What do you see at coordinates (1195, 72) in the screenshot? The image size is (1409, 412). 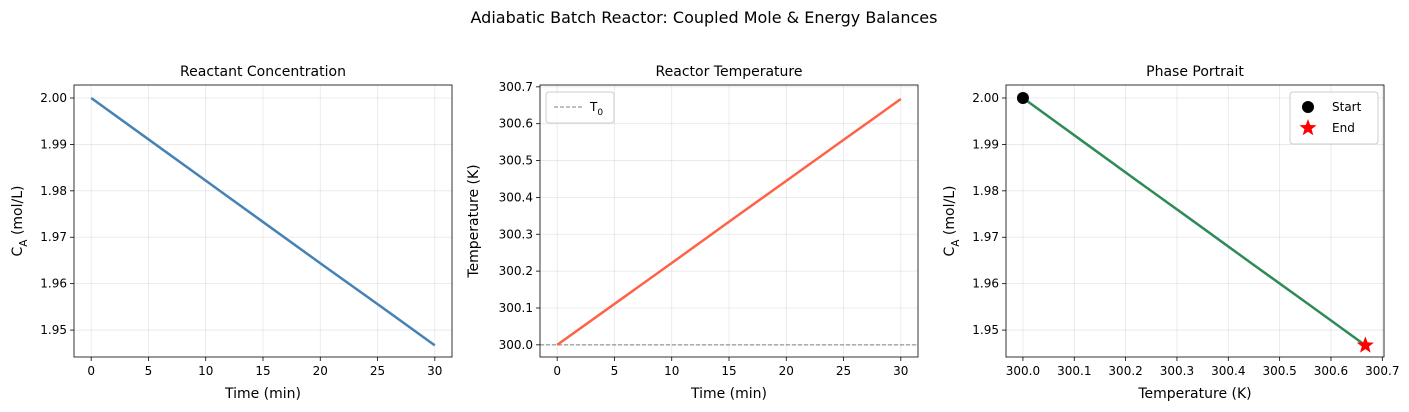 I see `subplot-title: Phase Portrait` at bounding box center [1195, 72].